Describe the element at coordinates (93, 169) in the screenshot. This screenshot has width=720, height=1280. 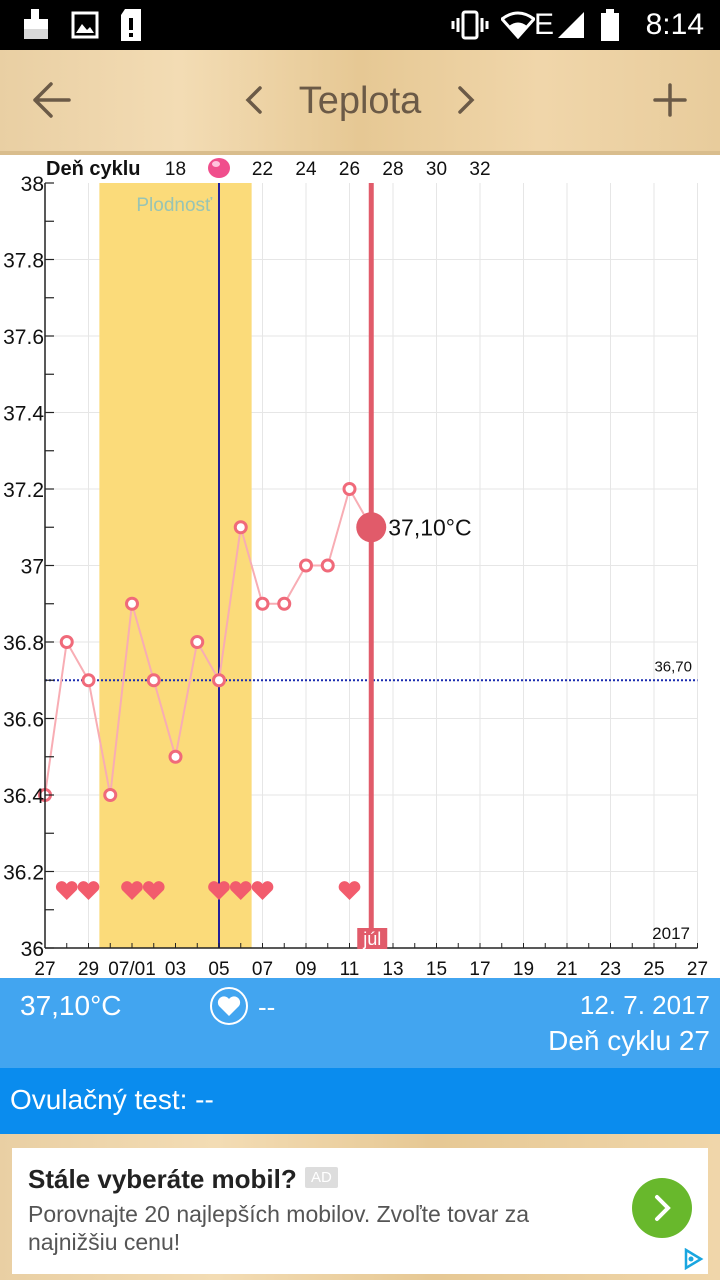
I see `cycle-day-label: Deň cyklu` at that location.